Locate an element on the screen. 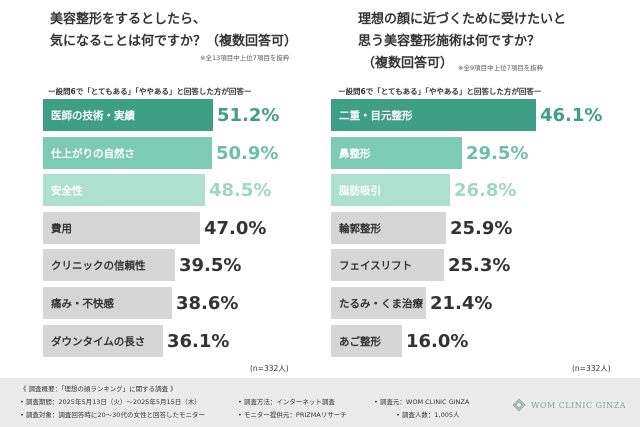 This screenshot has height=427, width=640. bar-5: フェイスリフト is located at coordinates (387, 265).